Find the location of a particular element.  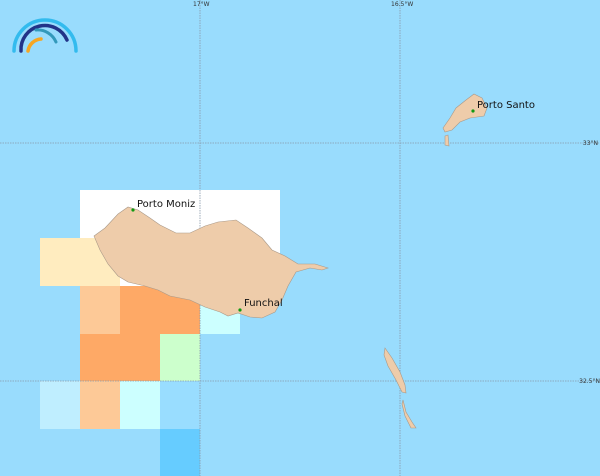

place-label: Porto Moniz is located at coordinates (166, 204).